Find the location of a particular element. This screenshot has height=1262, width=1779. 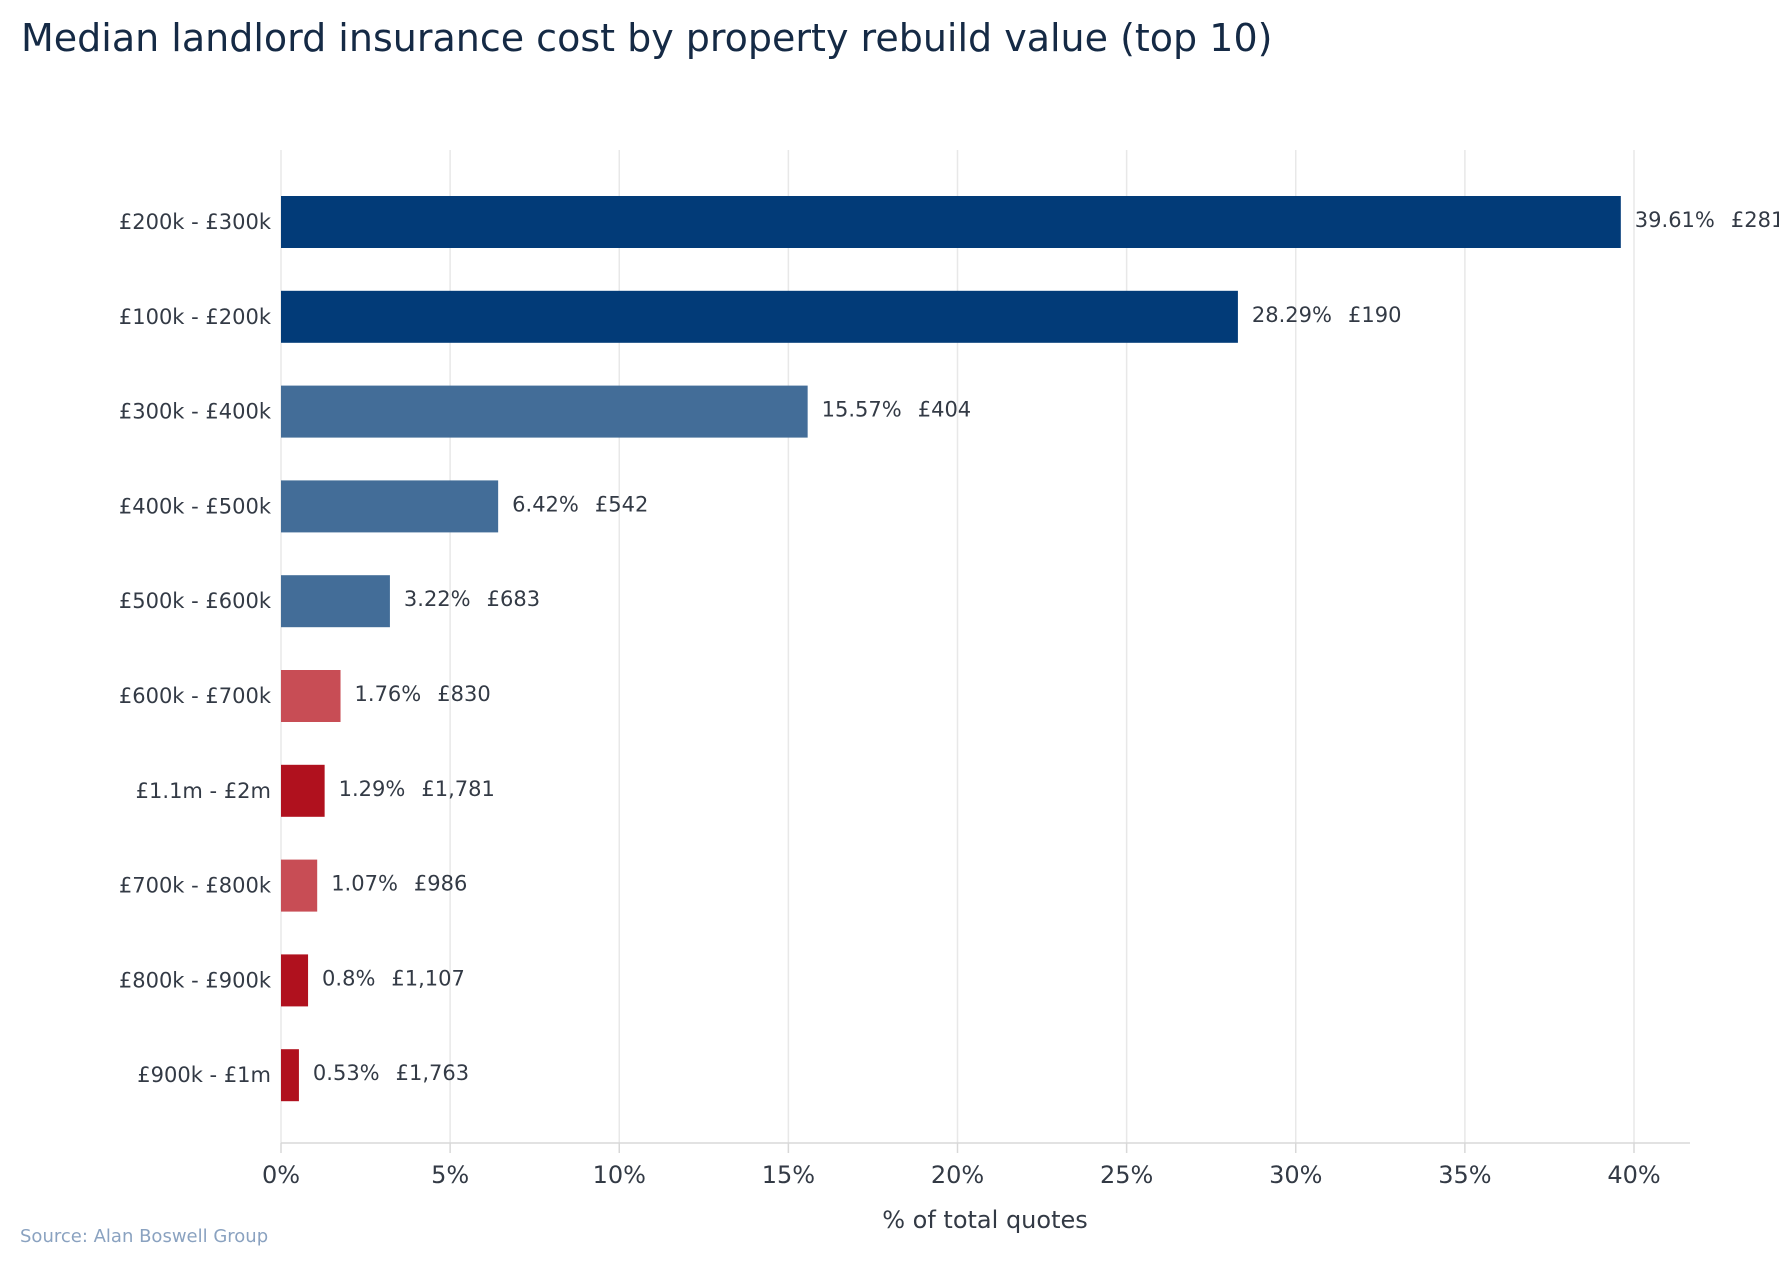

category-label: £100k - £200k is located at coordinates (195, 317).